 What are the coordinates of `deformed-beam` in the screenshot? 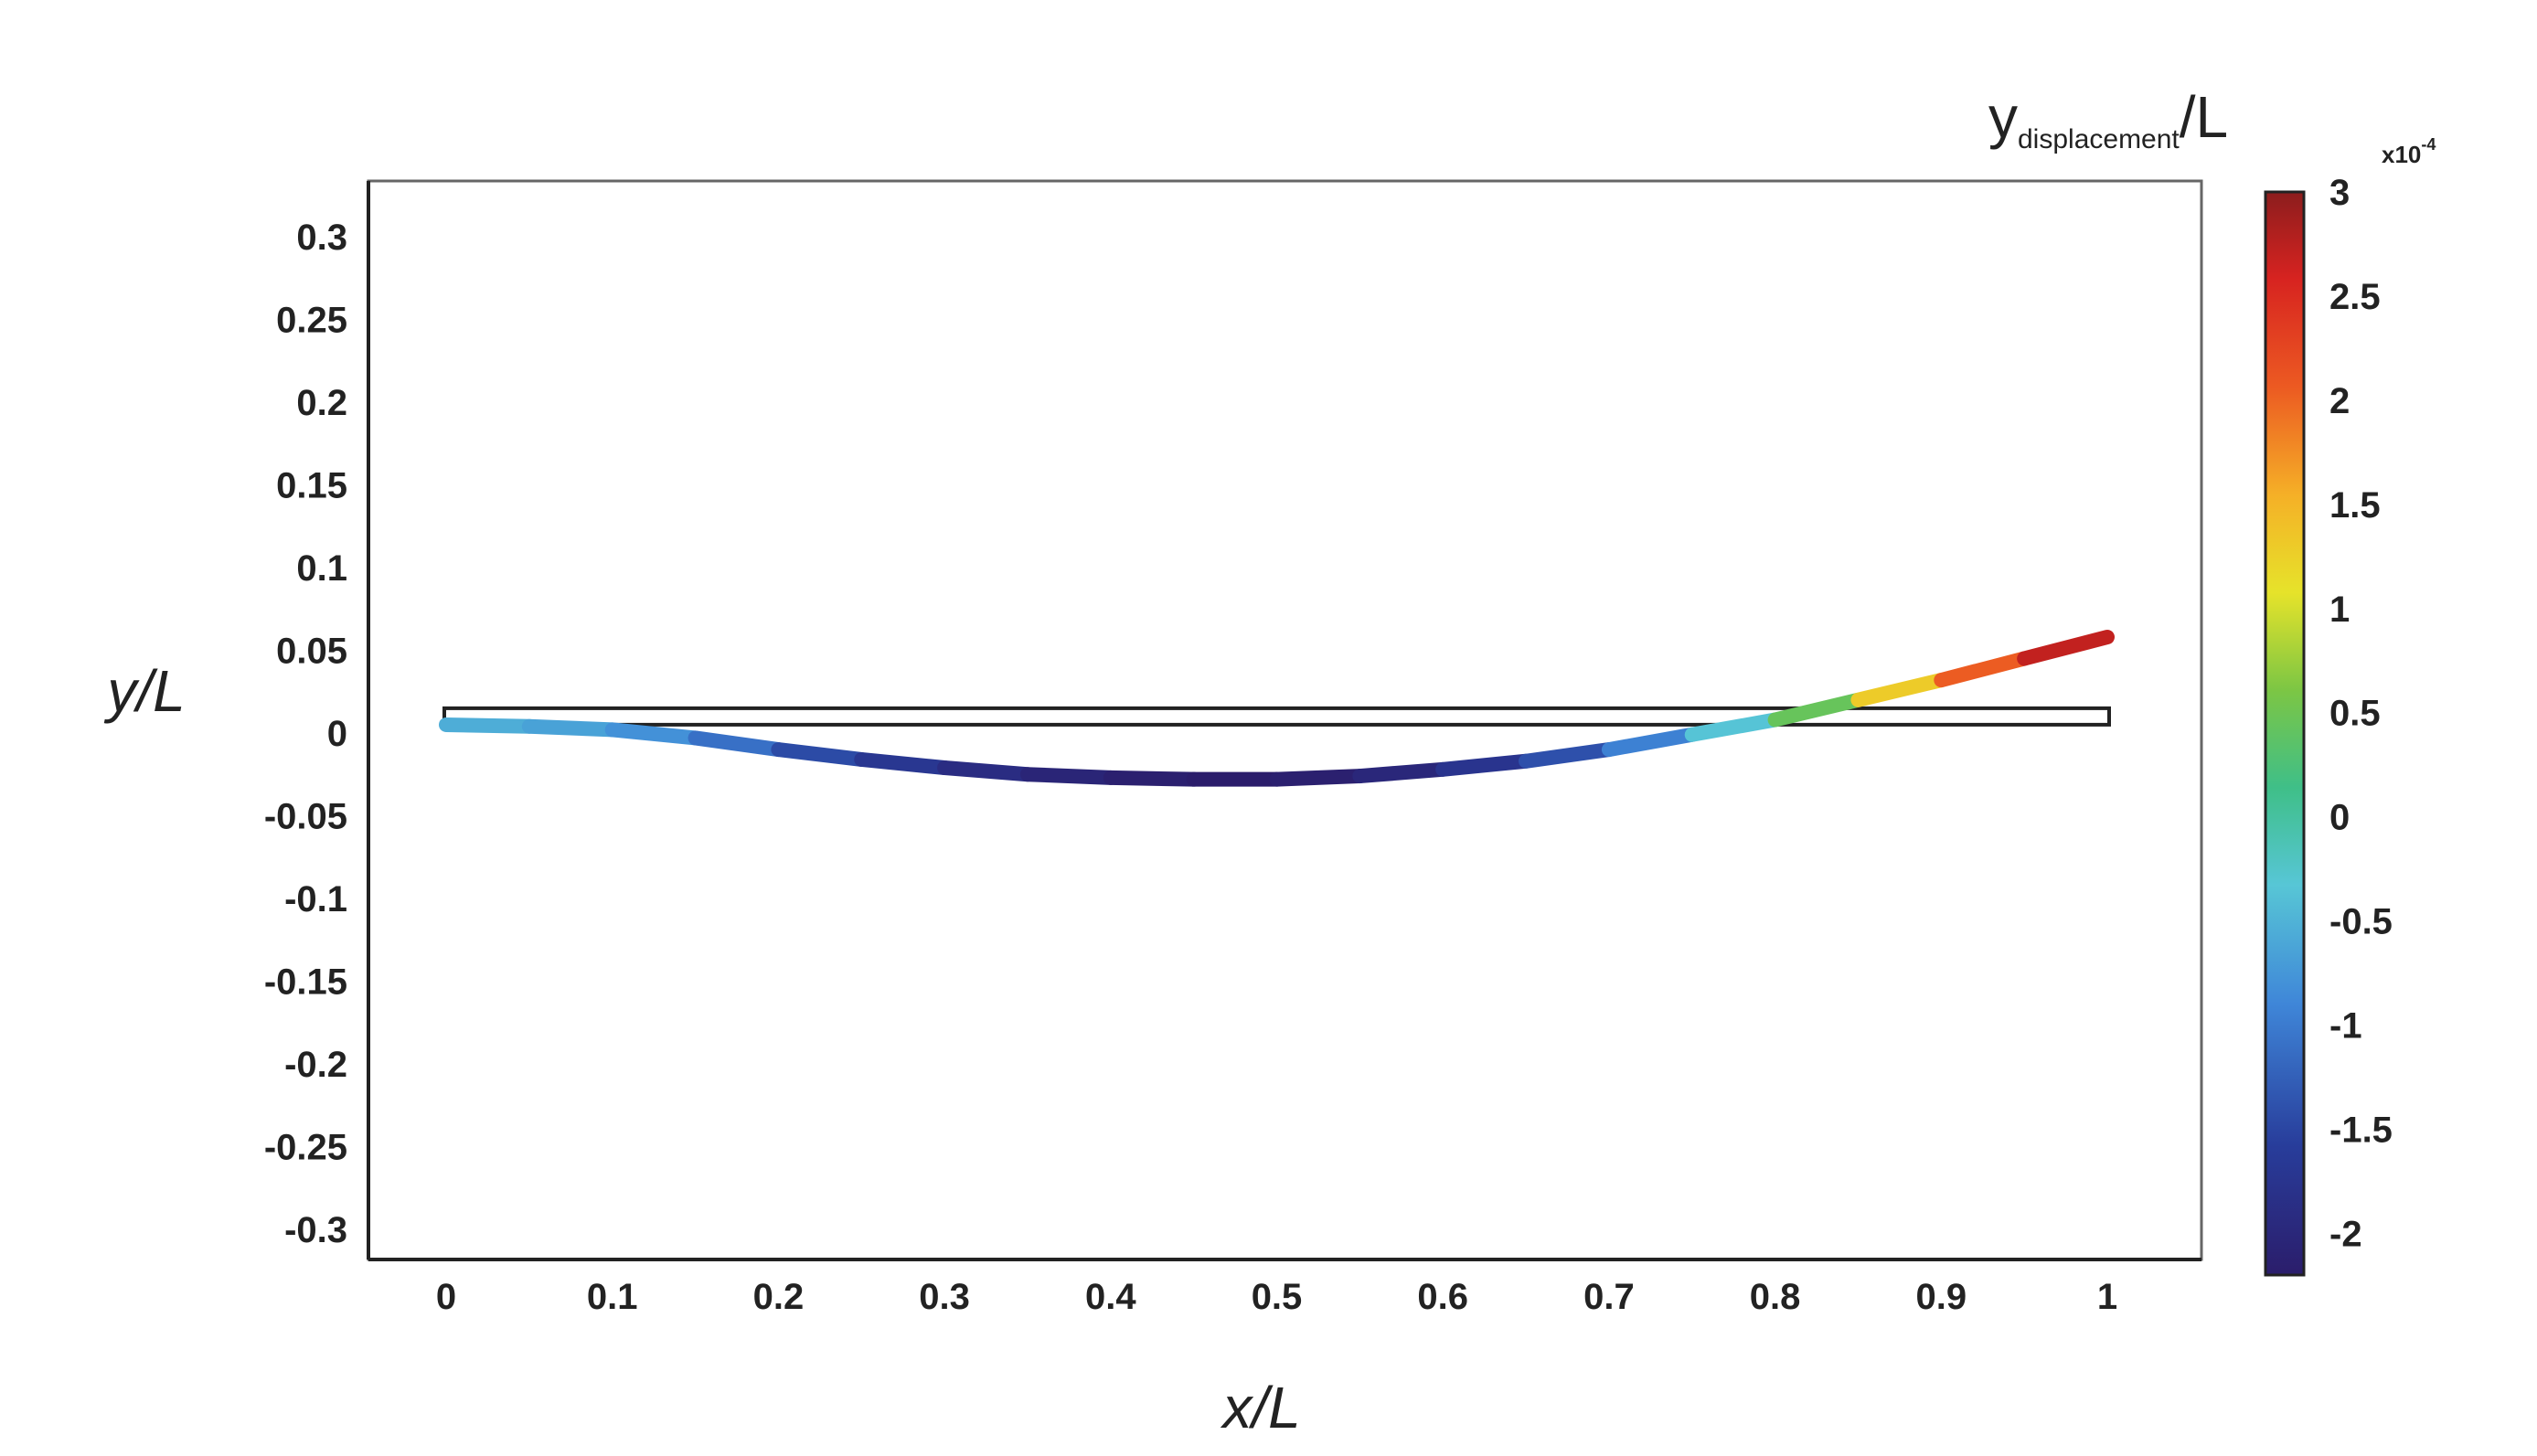 It's located at (1277, 709).